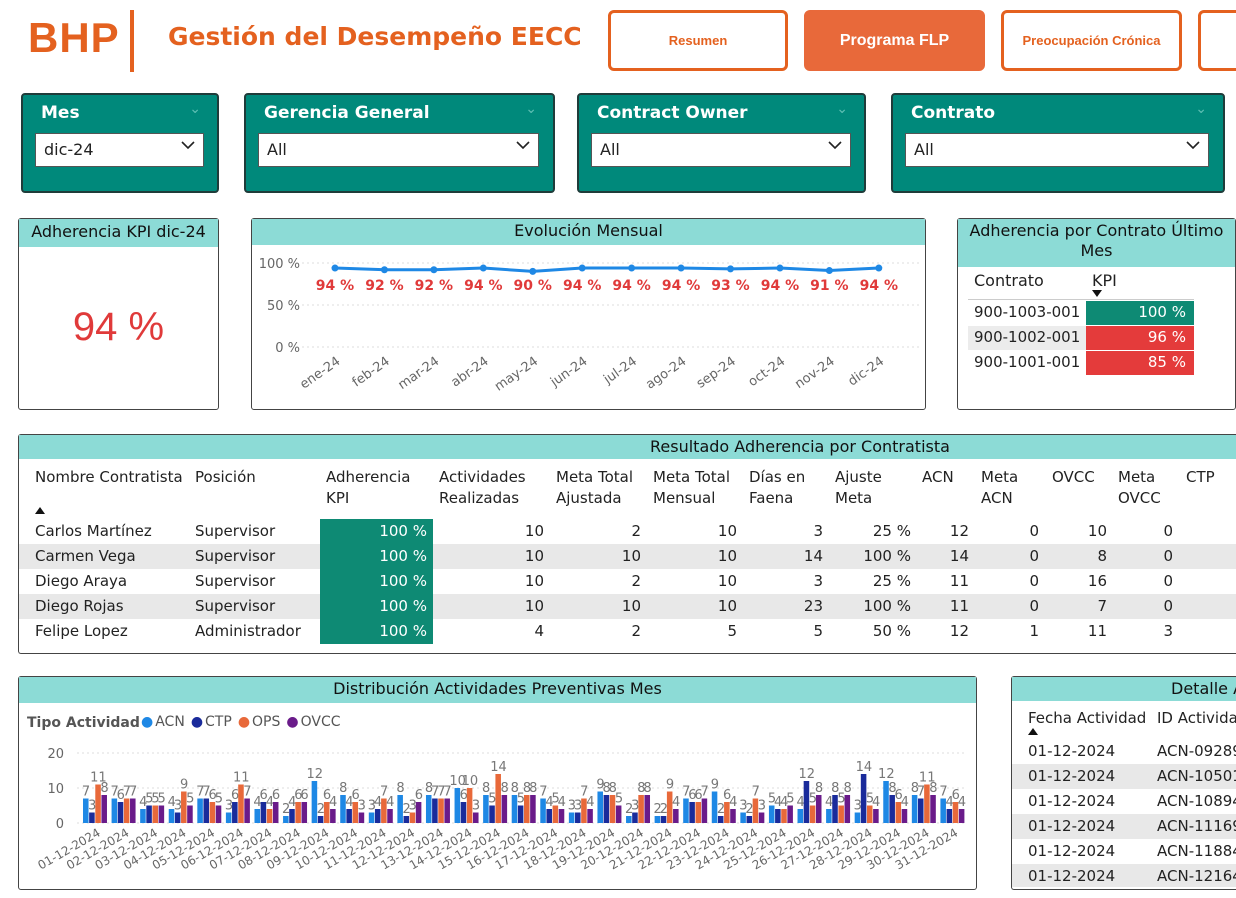 This screenshot has width=1236, height=898. What do you see at coordinates (595, 487) in the screenshot?
I see `col-header-meta-ajustada: Meta Total Ajustada` at bounding box center [595, 487].